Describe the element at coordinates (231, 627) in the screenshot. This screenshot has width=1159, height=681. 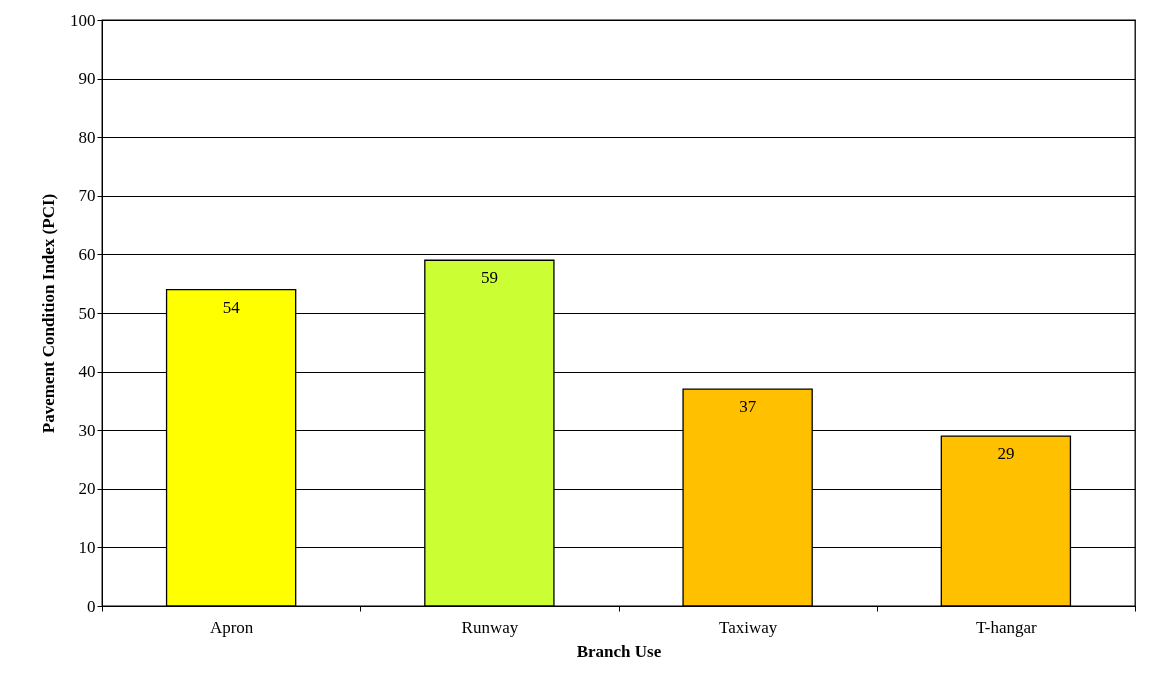
I see `x-tick-label: Apron` at that location.